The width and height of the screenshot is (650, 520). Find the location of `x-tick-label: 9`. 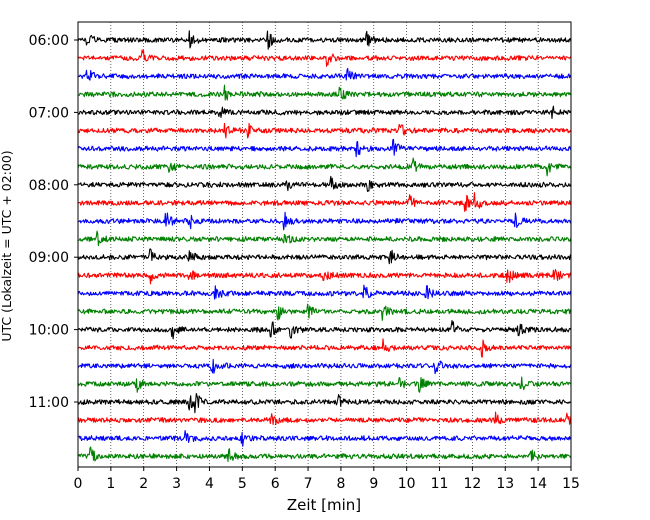

x-tick-label: 9 is located at coordinates (373, 484).